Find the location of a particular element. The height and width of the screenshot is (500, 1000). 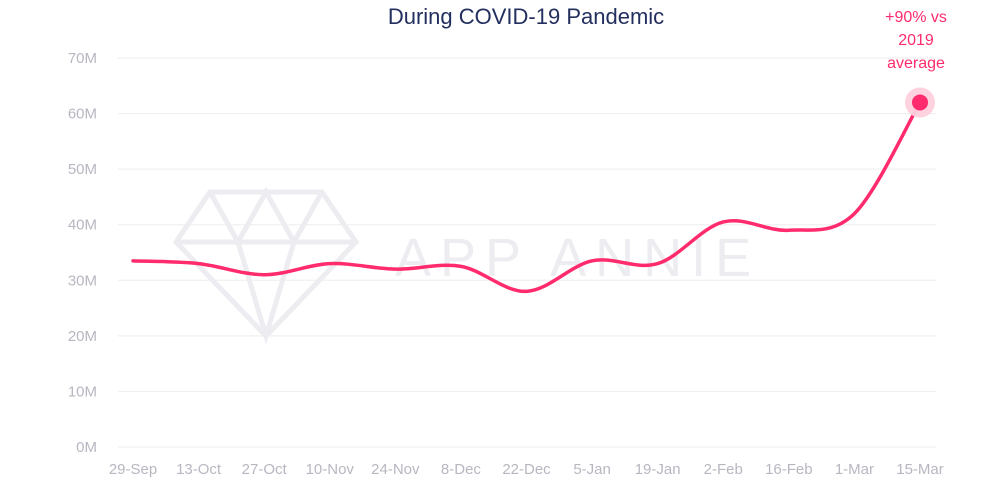

x-tick-label: 22-Dec is located at coordinates (526, 469).